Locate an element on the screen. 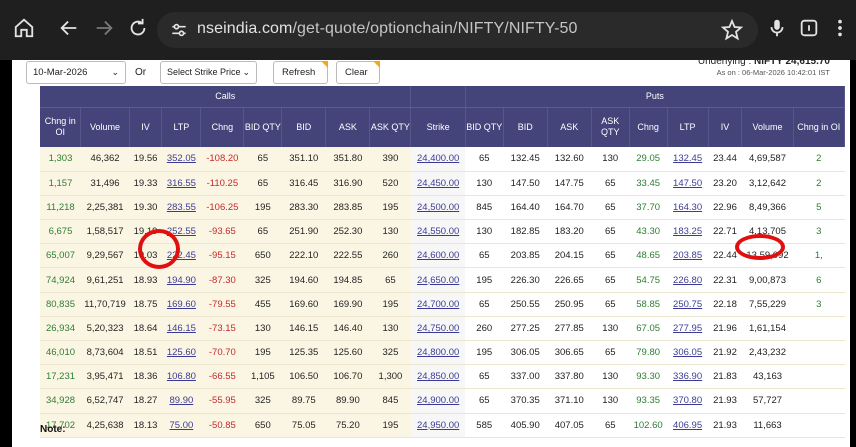  cell-c-ltp: 125.60 is located at coordinates (181, 353).